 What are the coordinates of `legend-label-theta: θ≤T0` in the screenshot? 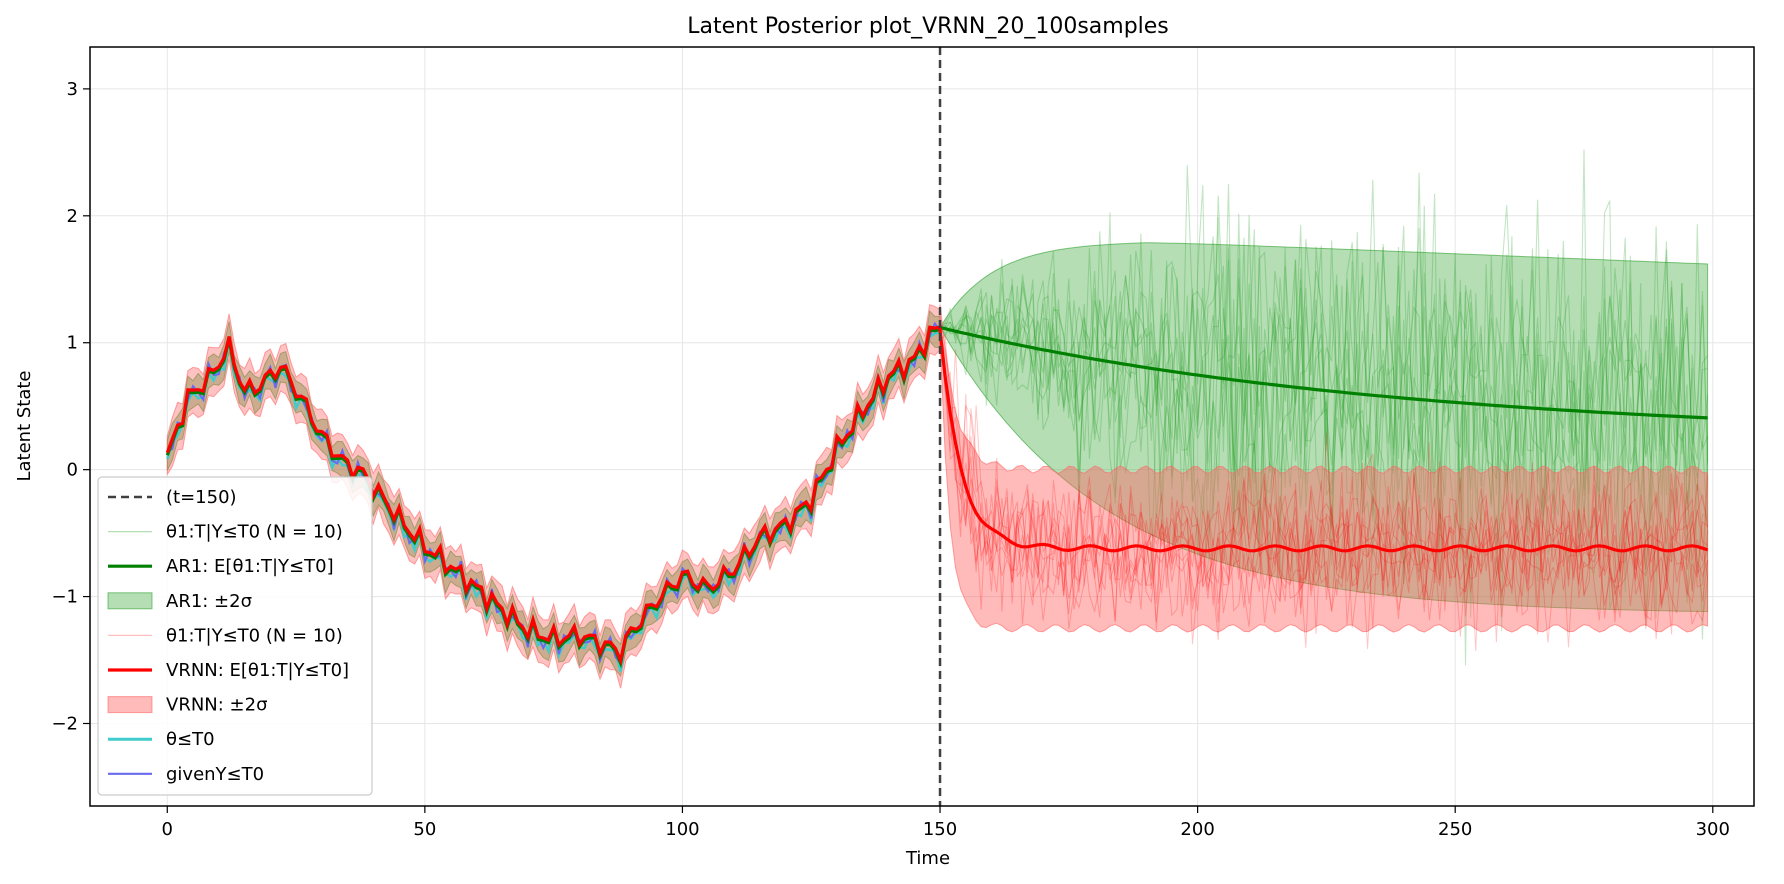 It's located at (190, 739).